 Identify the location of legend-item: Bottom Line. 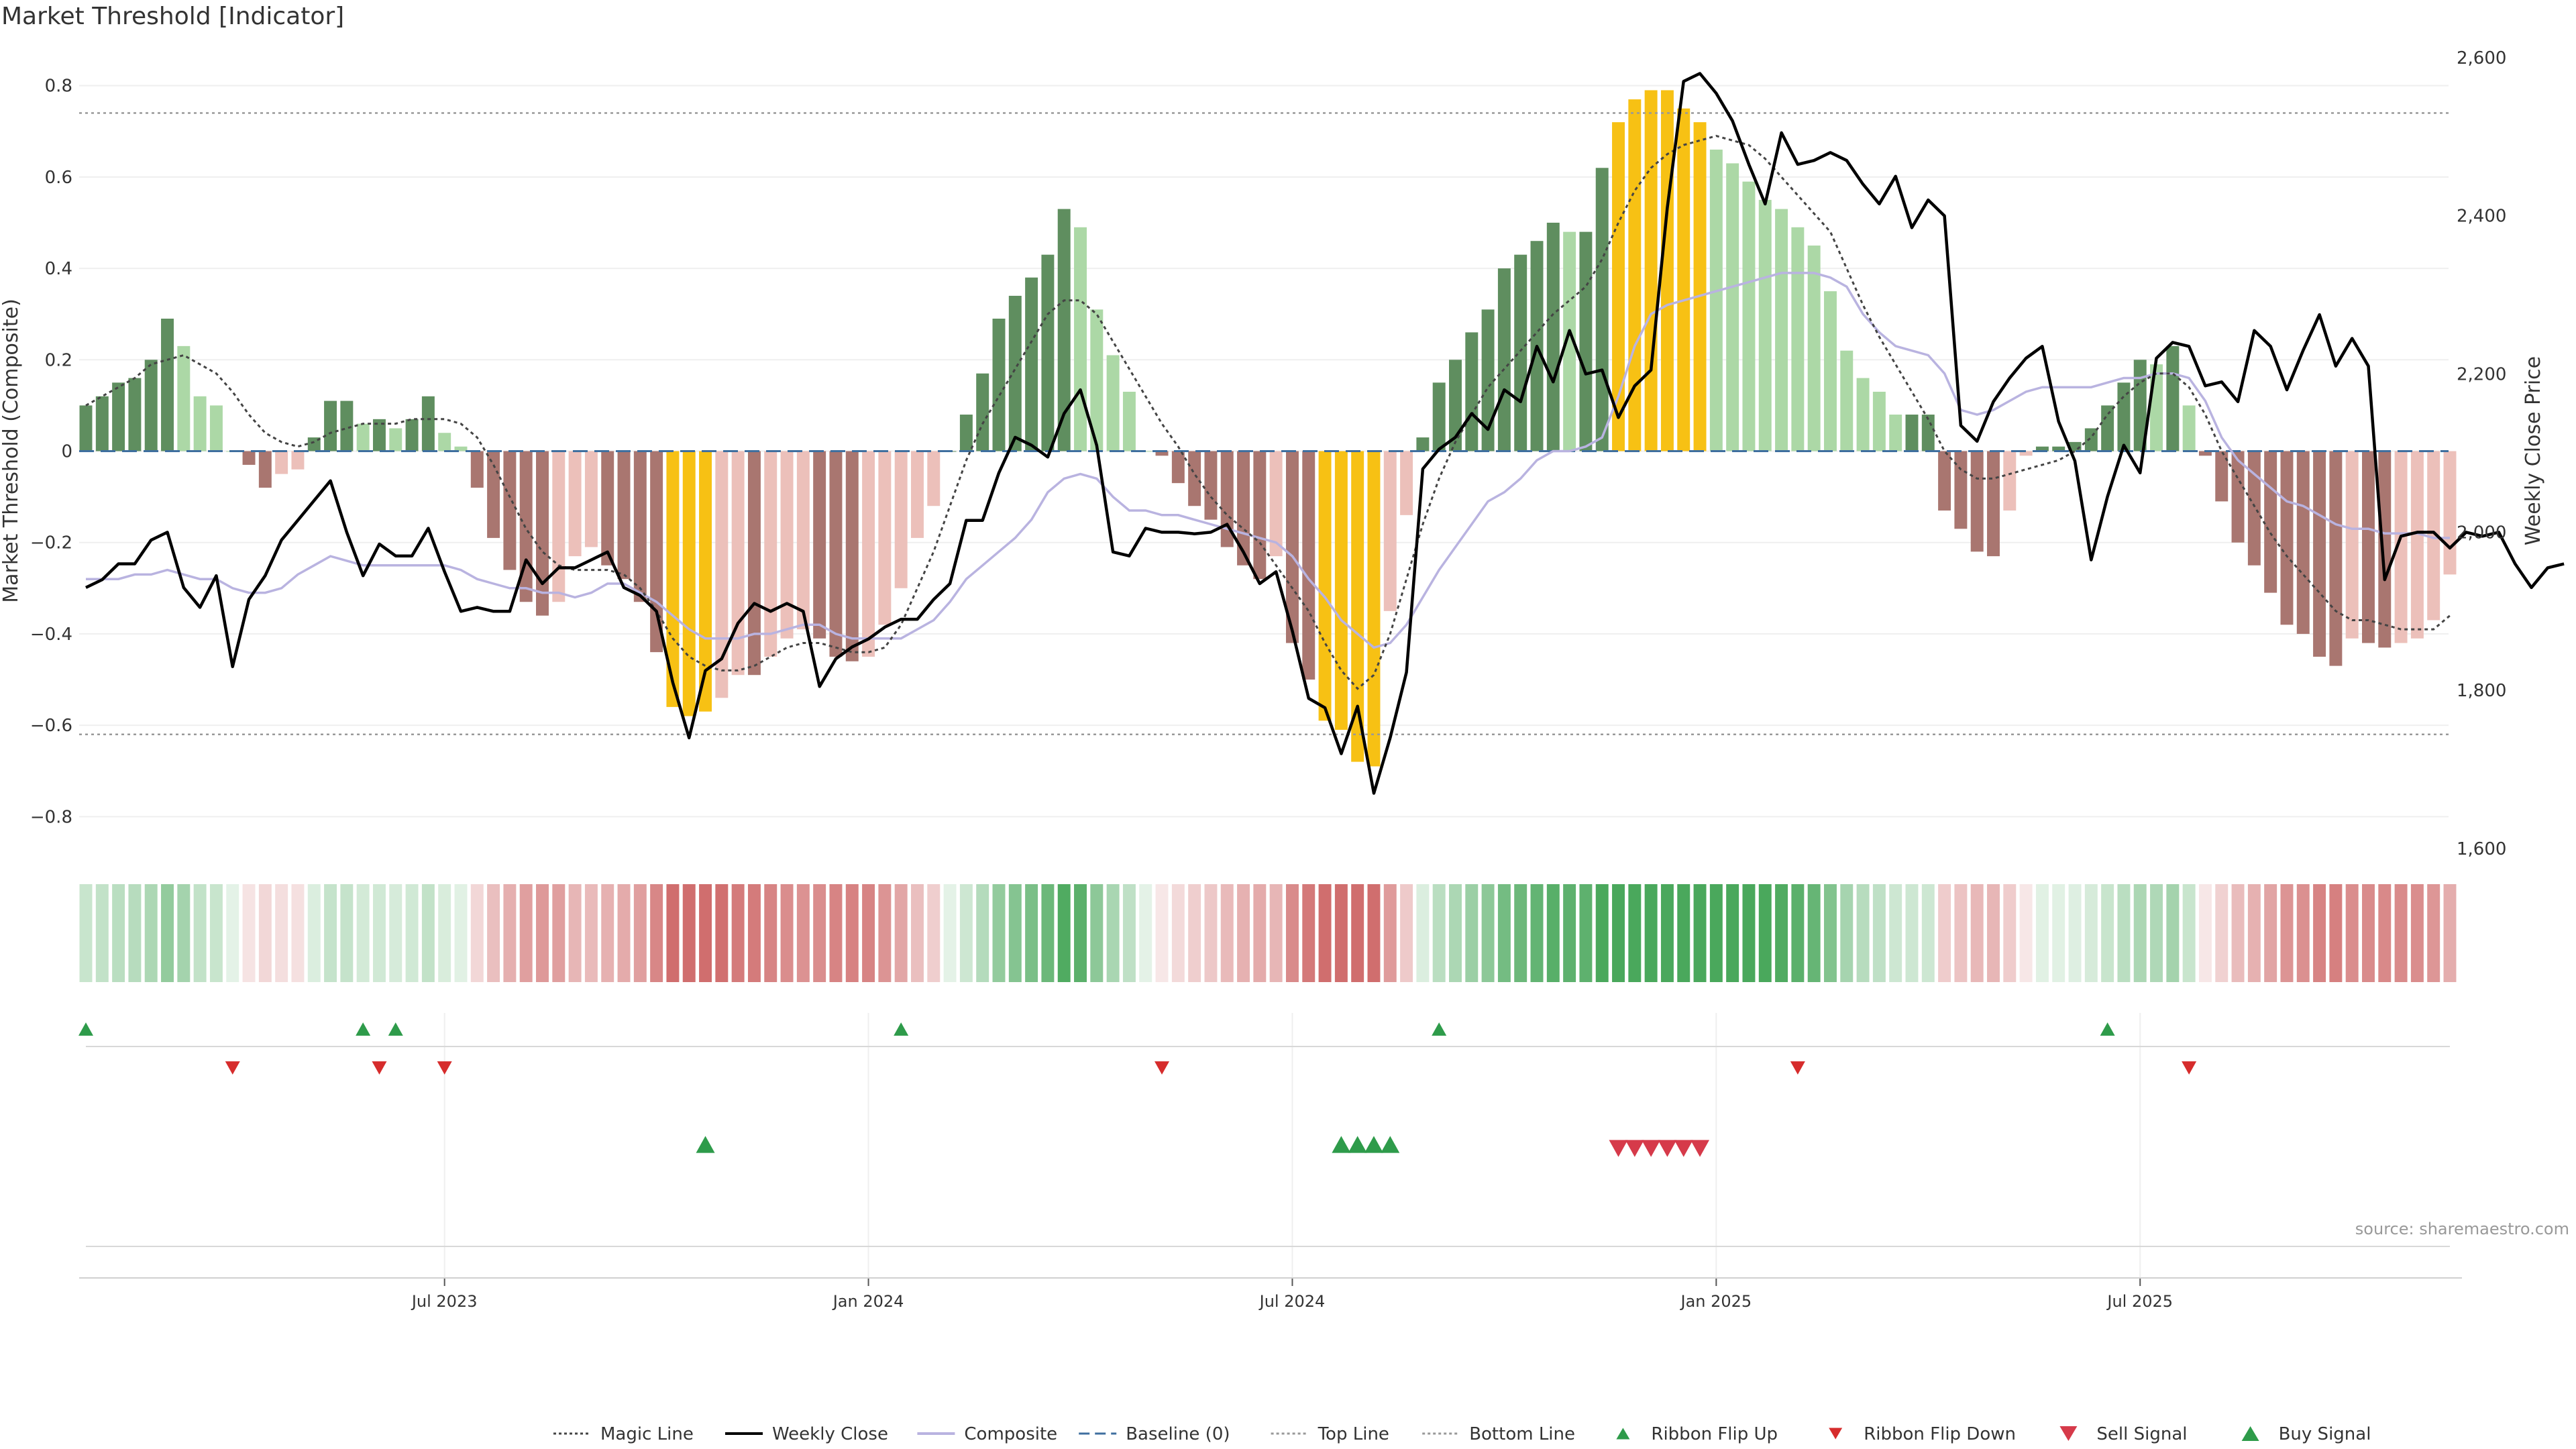
(1498, 1434).